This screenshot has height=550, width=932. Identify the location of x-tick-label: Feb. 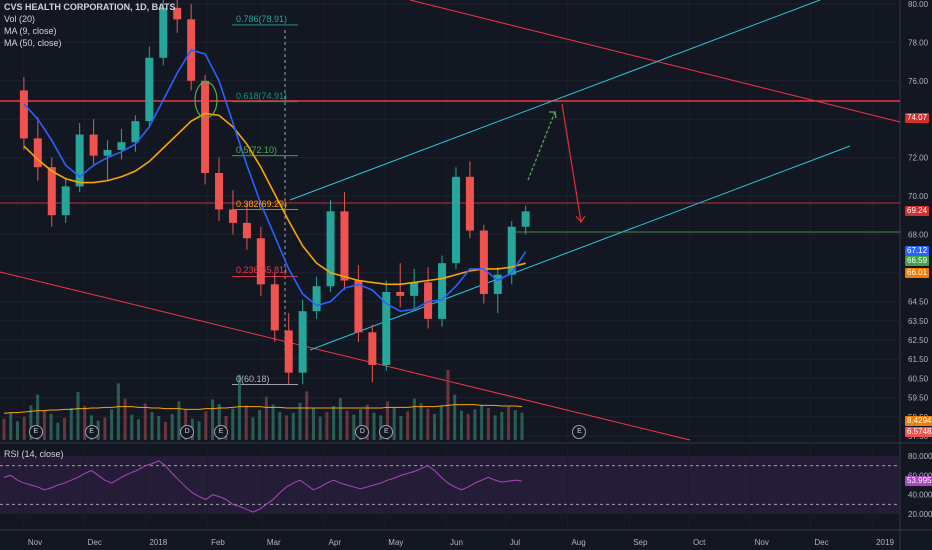
(218, 542).